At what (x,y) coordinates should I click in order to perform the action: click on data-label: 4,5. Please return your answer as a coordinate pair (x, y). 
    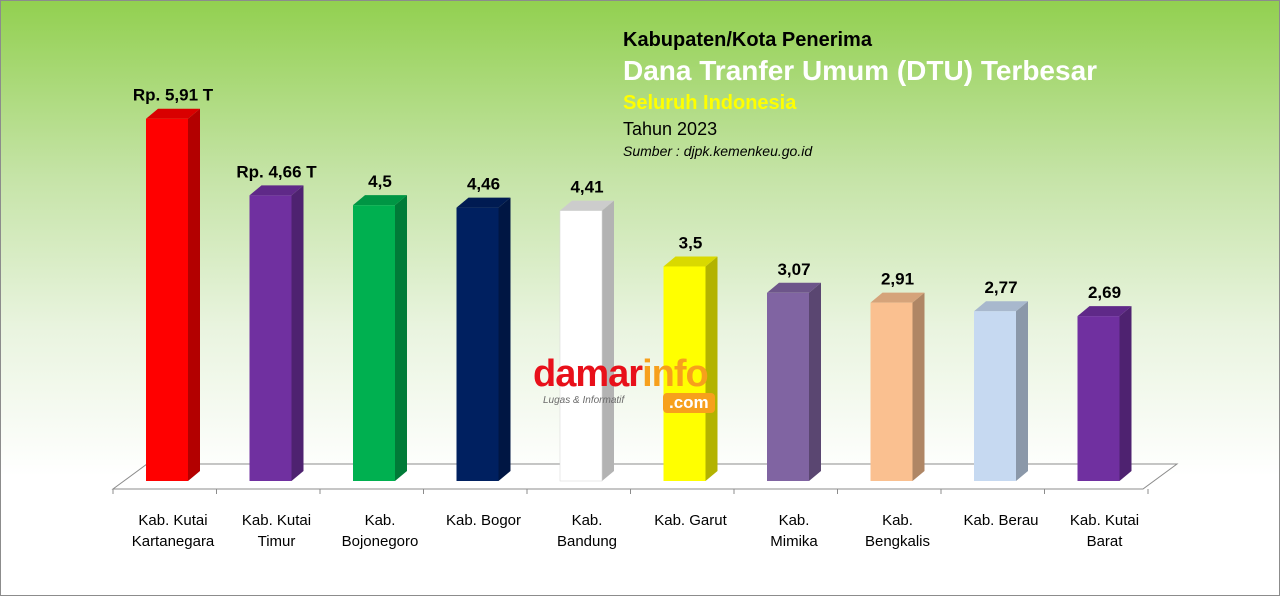
    Looking at the image, I should click on (380, 181).